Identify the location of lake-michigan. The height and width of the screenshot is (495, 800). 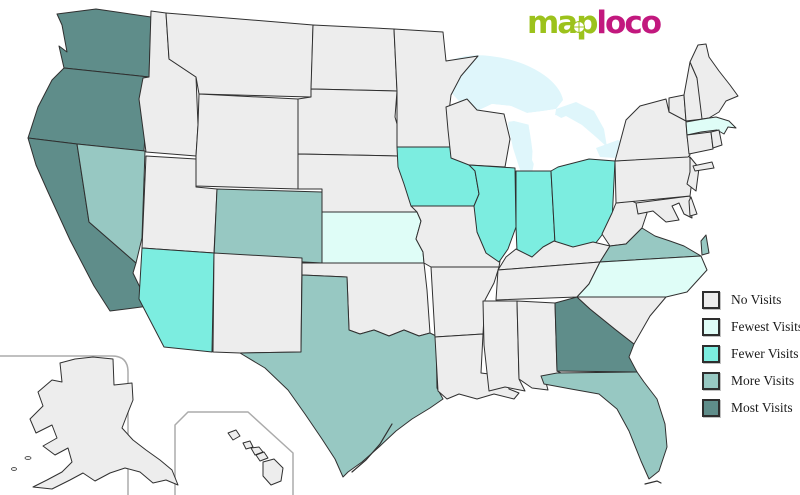
(521, 143).